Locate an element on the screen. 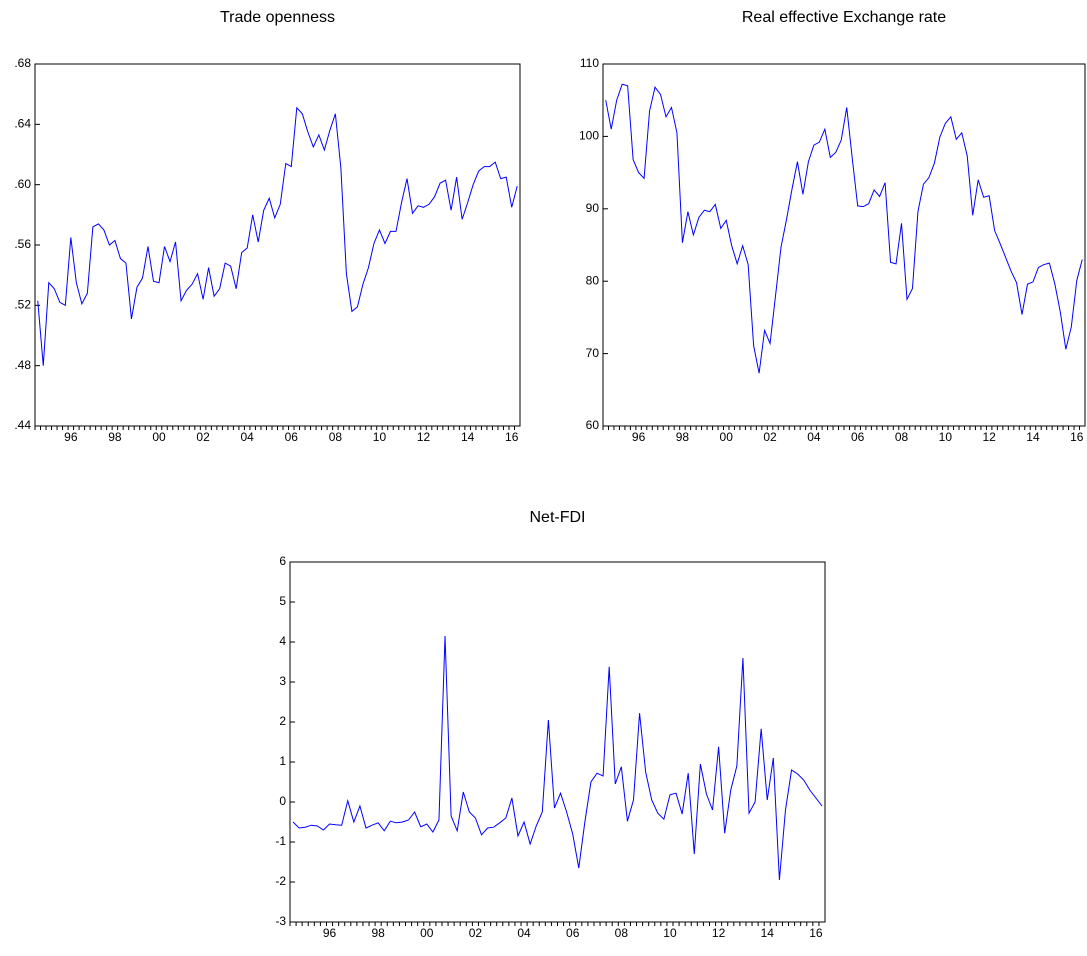 The width and height of the screenshot is (1087, 956). y-tick-label: 90 is located at coordinates (593, 208).